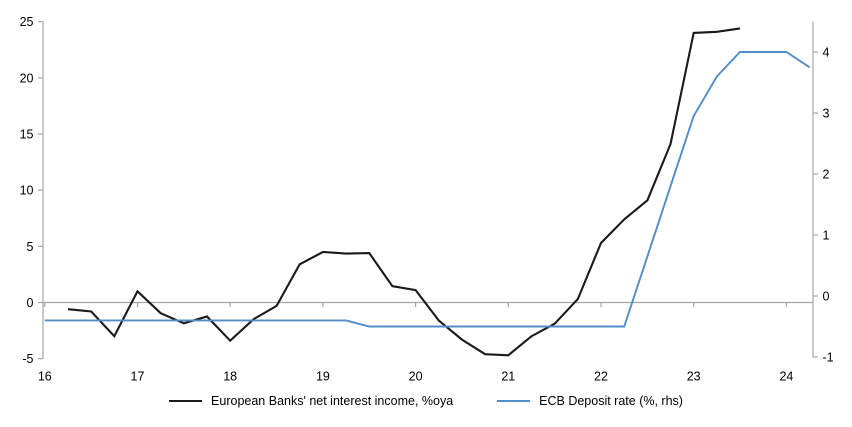 The height and width of the screenshot is (427, 852). I want to click on left-axis-tick-label: 0, so click(30, 303).